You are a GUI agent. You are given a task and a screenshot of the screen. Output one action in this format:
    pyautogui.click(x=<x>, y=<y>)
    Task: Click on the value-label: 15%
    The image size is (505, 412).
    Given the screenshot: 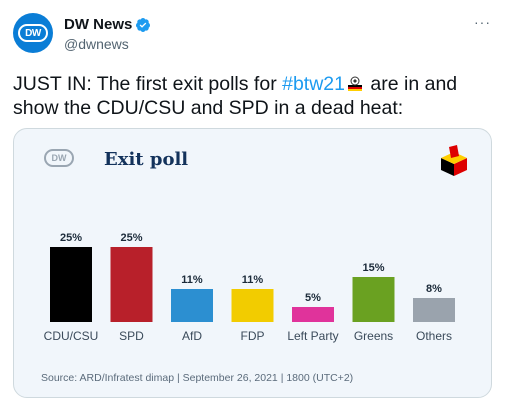 What is the action you would take?
    pyautogui.click(x=373, y=268)
    